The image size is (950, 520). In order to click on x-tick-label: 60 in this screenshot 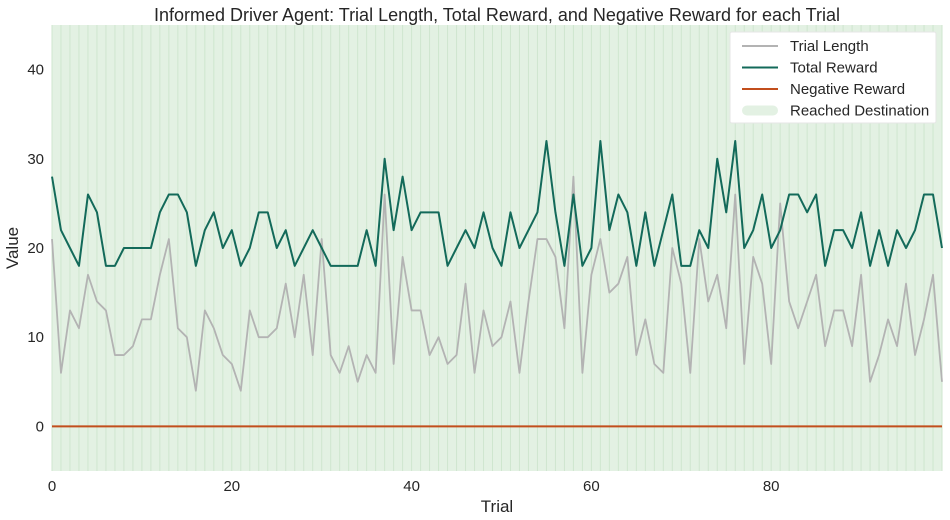, I will do `click(591, 486)`.